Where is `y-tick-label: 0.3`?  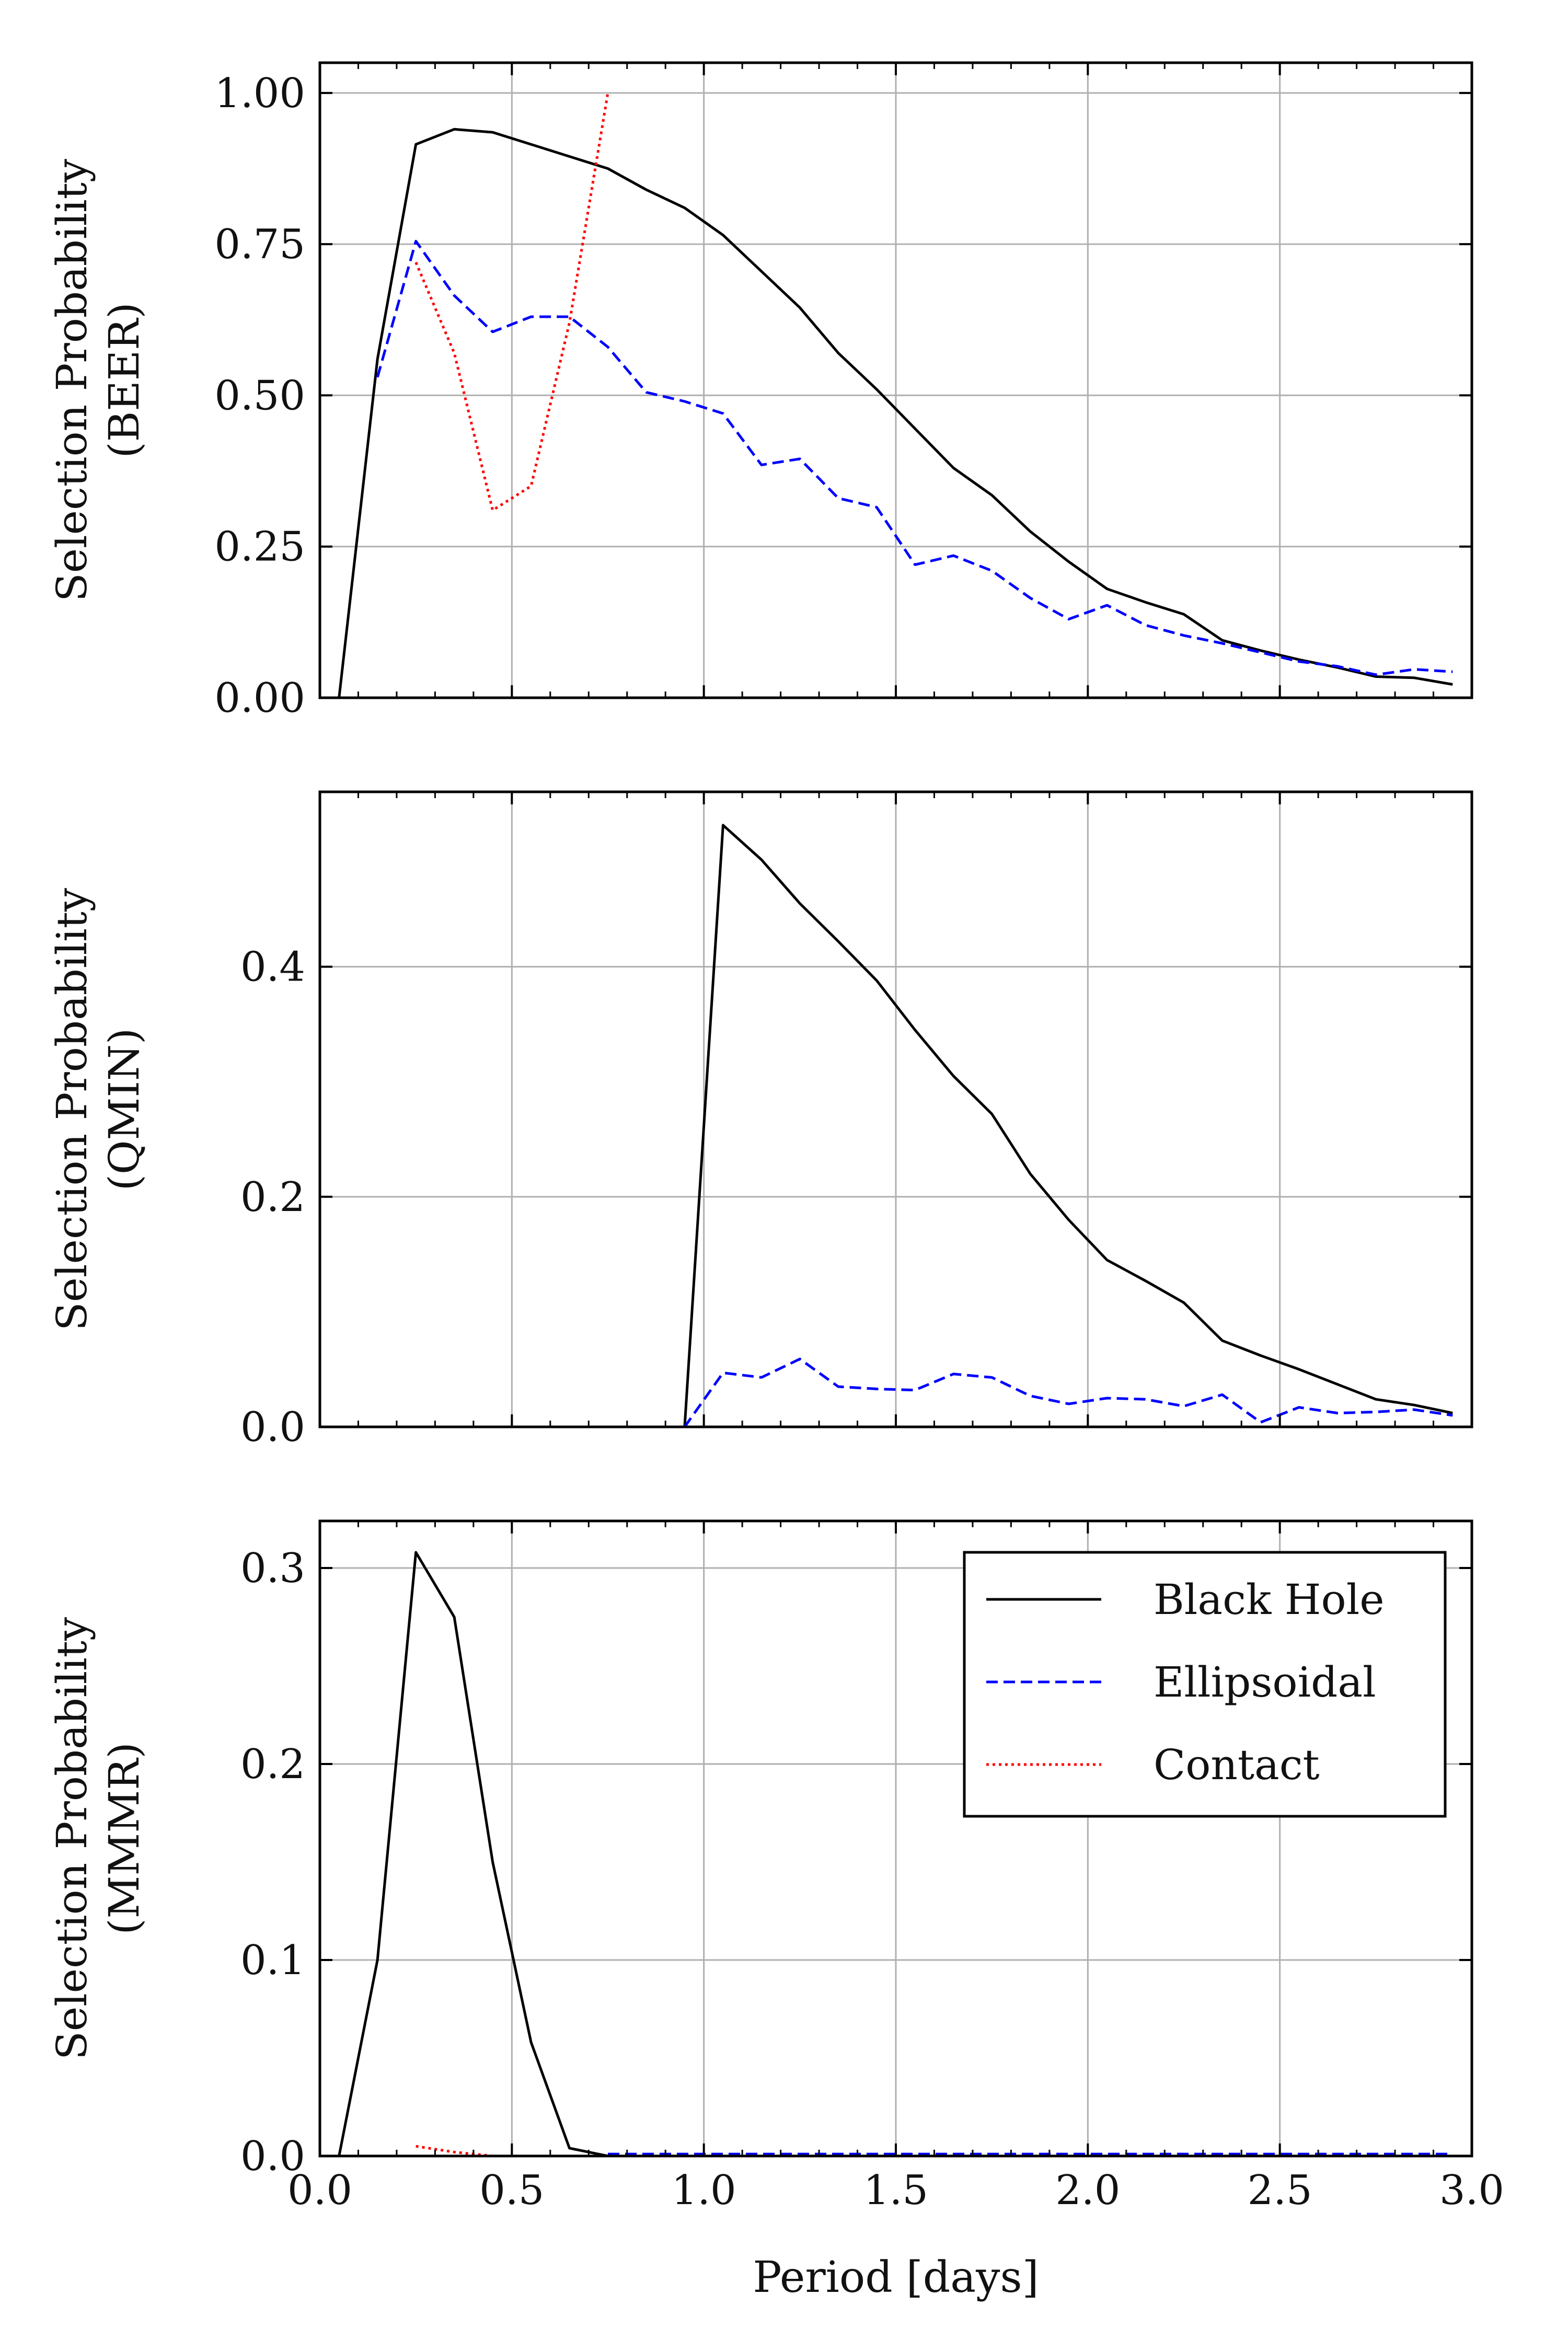
y-tick-label: 0.3 is located at coordinates (272, 1568).